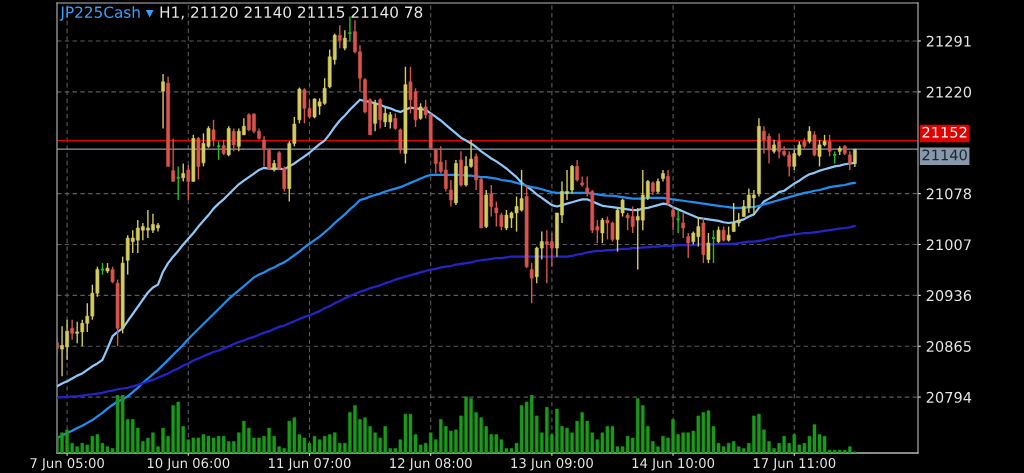 The image size is (1024, 473). What do you see at coordinates (949, 296) in the screenshot?
I see `y-tick-label: 20936` at bounding box center [949, 296].